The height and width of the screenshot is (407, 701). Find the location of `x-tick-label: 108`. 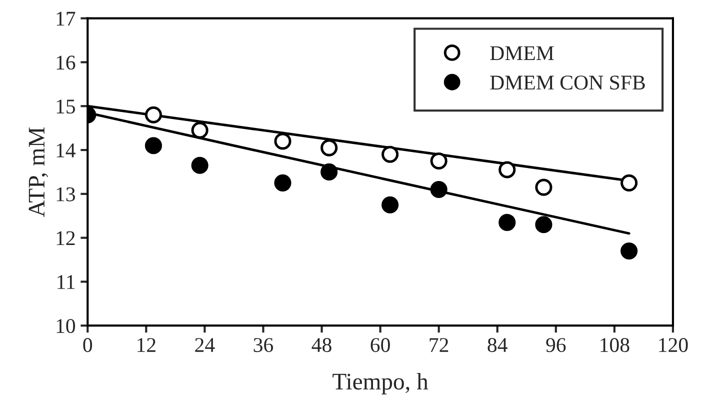

x-tick-label: 108 is located at coordinates (615, 345).